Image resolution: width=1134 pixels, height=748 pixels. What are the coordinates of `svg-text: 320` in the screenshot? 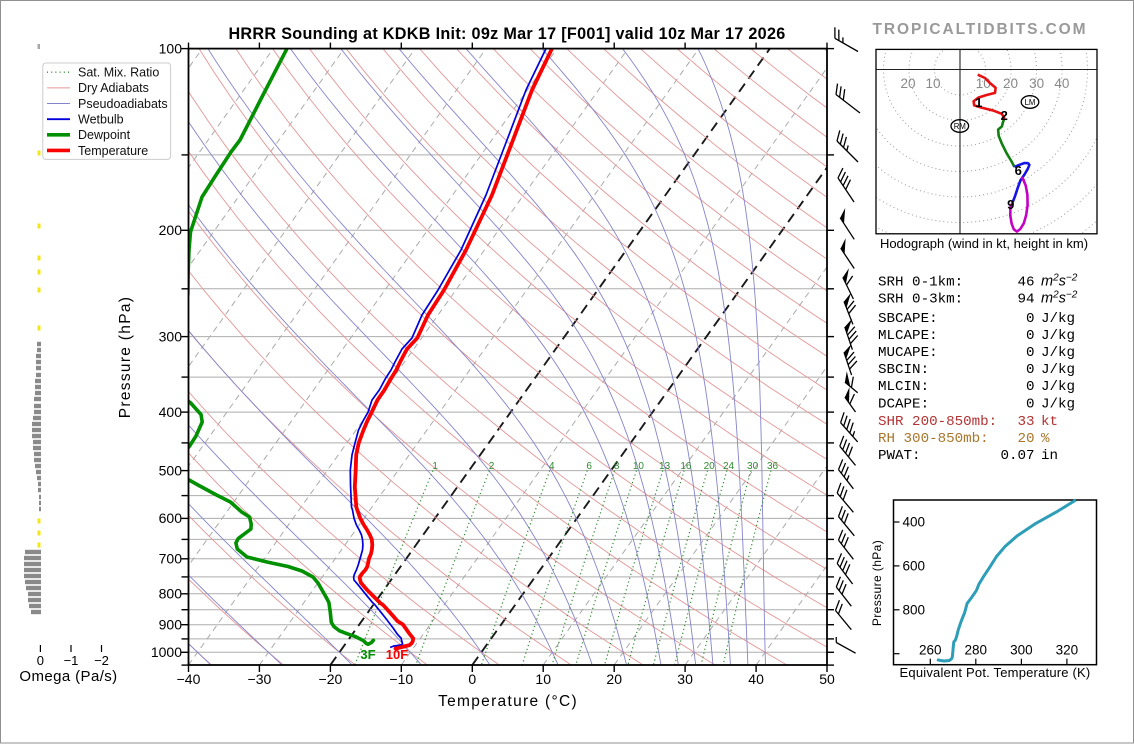 It's located at (1067, 650).